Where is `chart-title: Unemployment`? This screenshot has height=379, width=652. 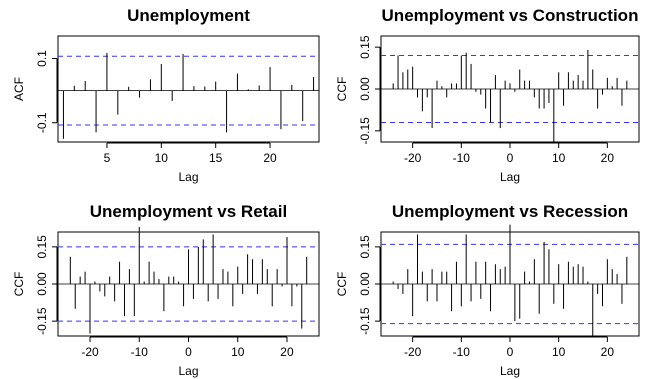
chart-title: Unemployment is located at coordinates (188, 15).